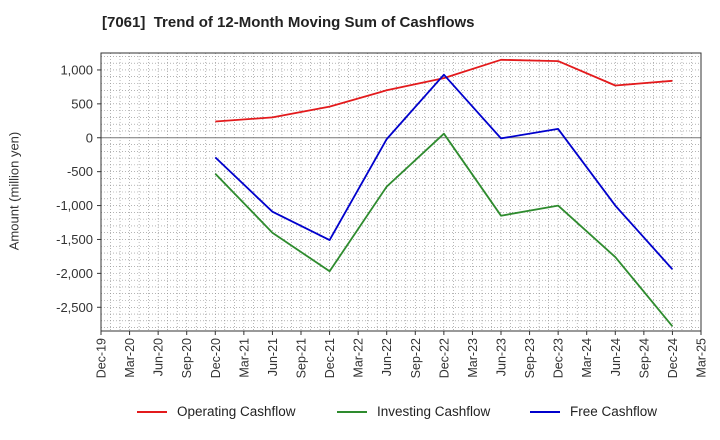 This screenshot has width=720, height=440. I want to click on legend-item: Free Cashflow, so click(593, 411).